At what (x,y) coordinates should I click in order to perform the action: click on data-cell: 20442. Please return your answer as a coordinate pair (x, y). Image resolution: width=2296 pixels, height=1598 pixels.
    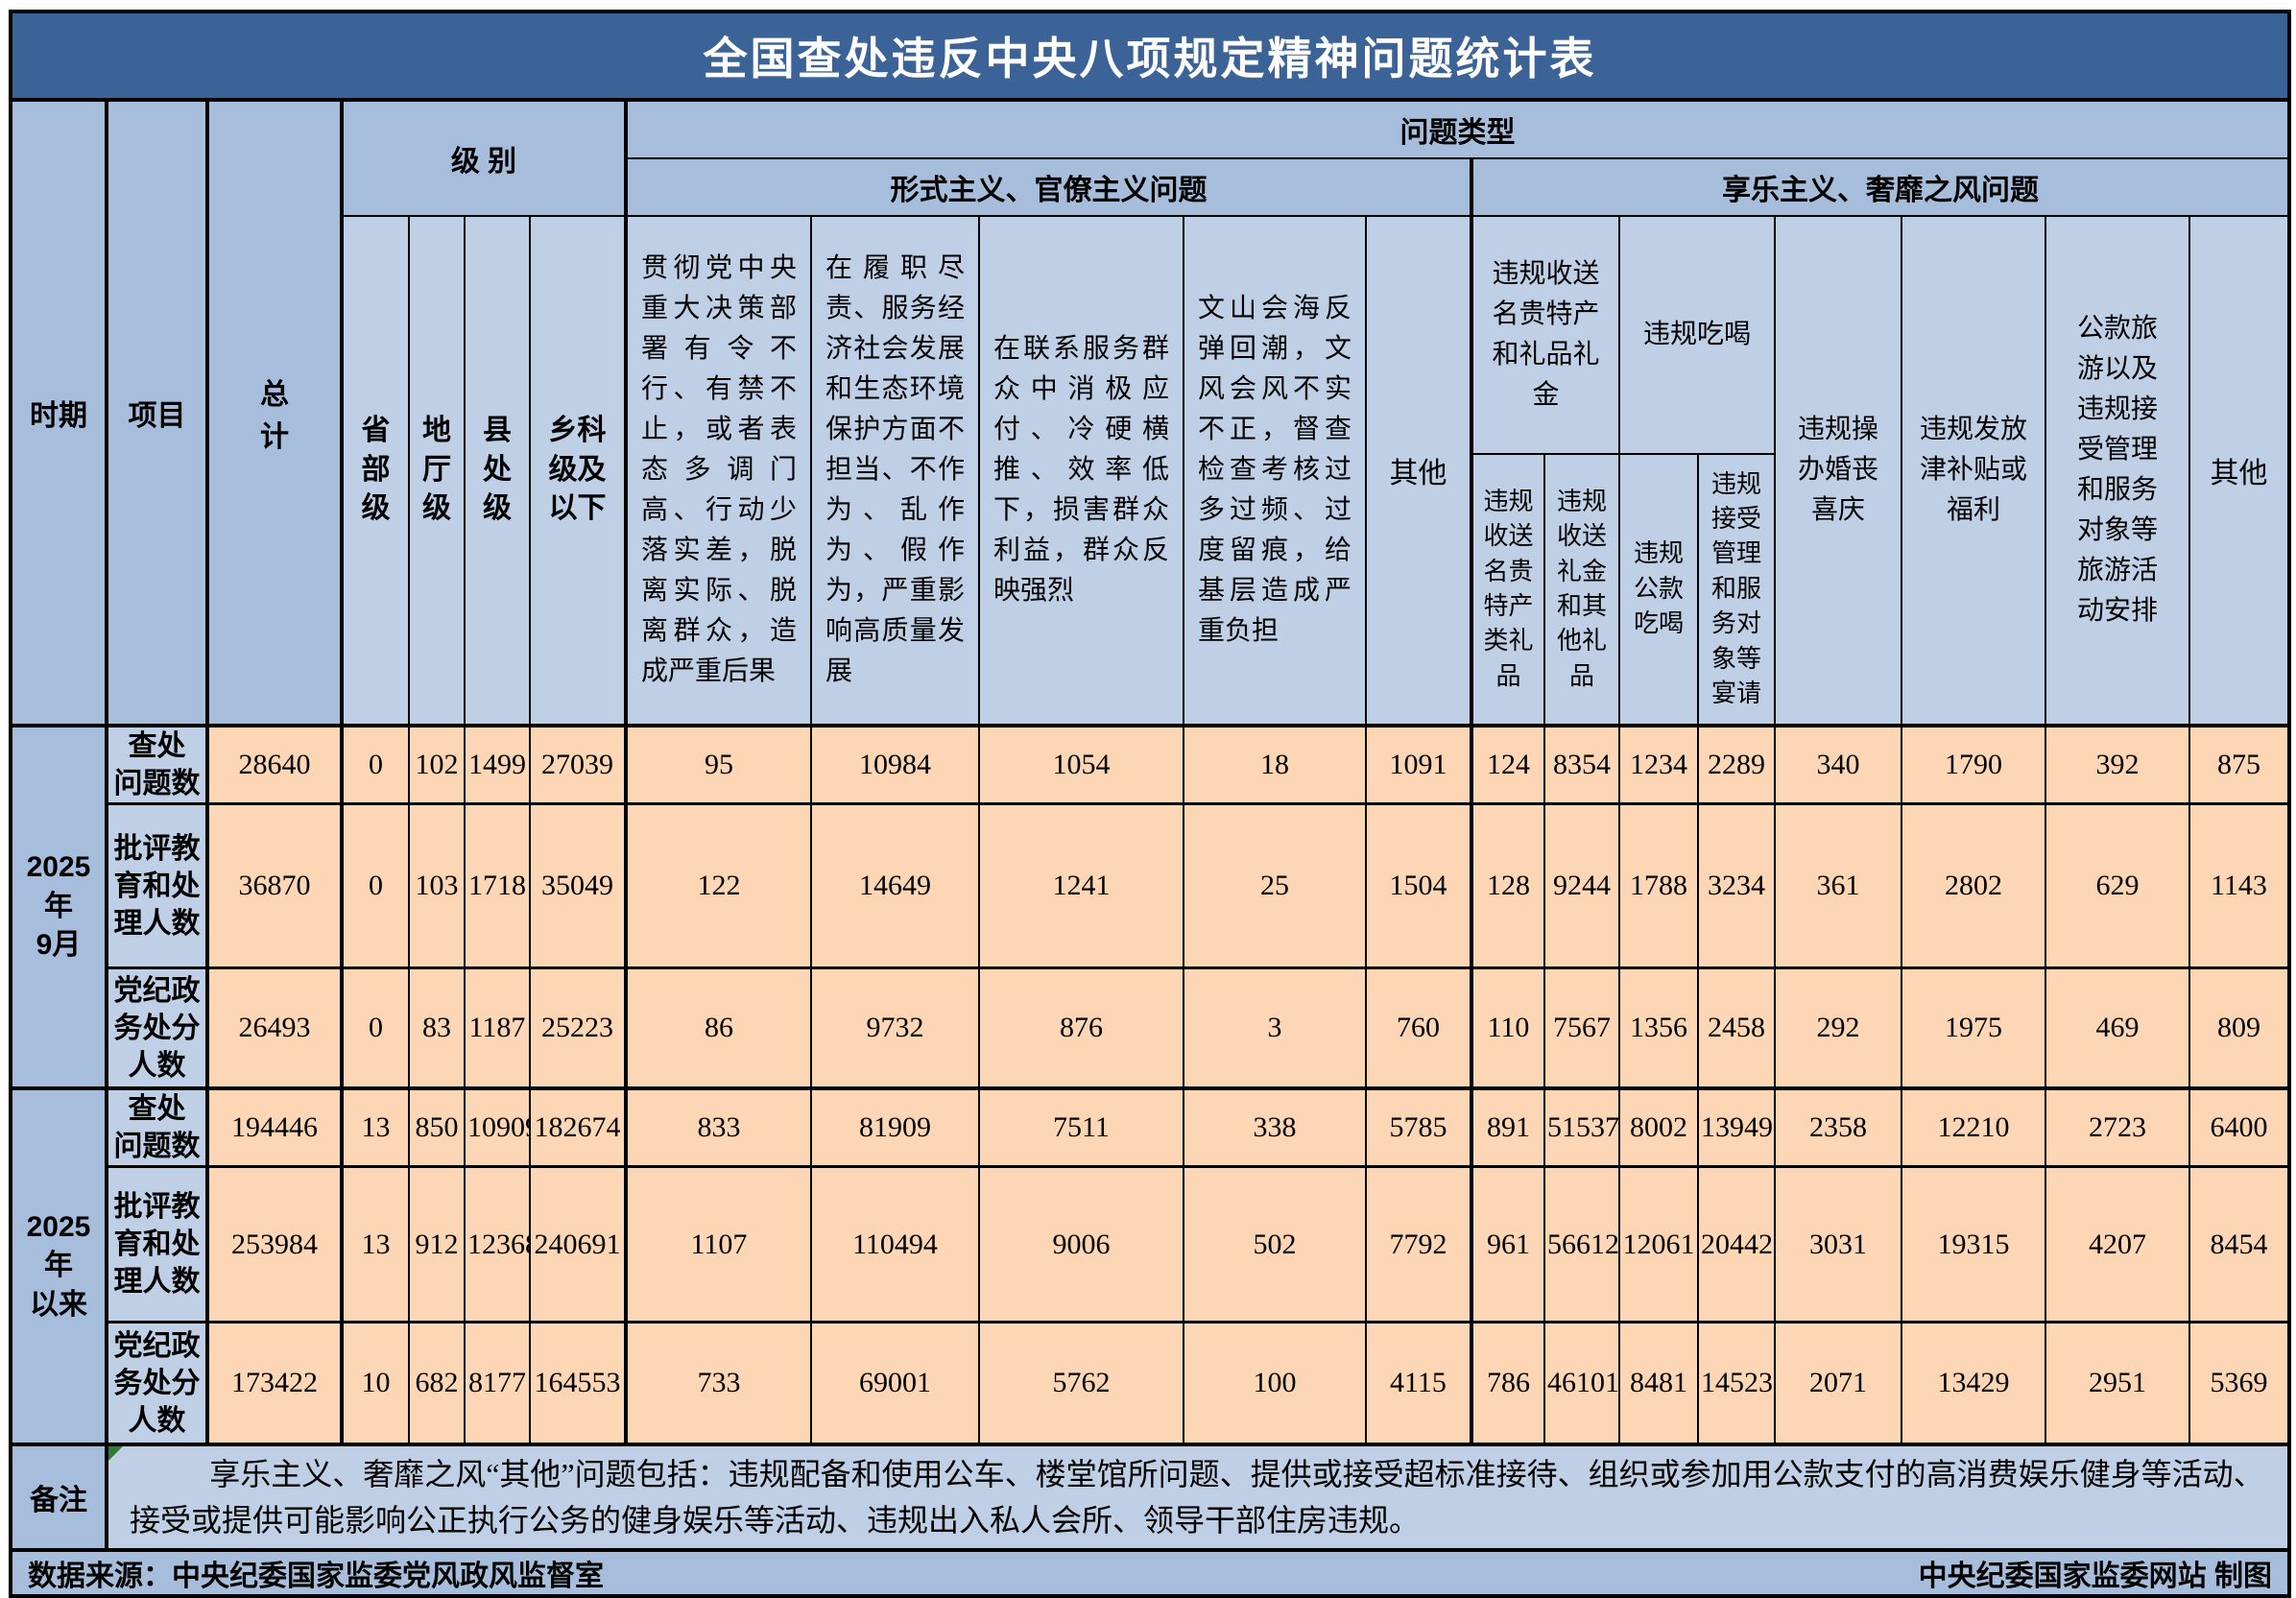
    Looking at the image, I should click on (1737, 1244).